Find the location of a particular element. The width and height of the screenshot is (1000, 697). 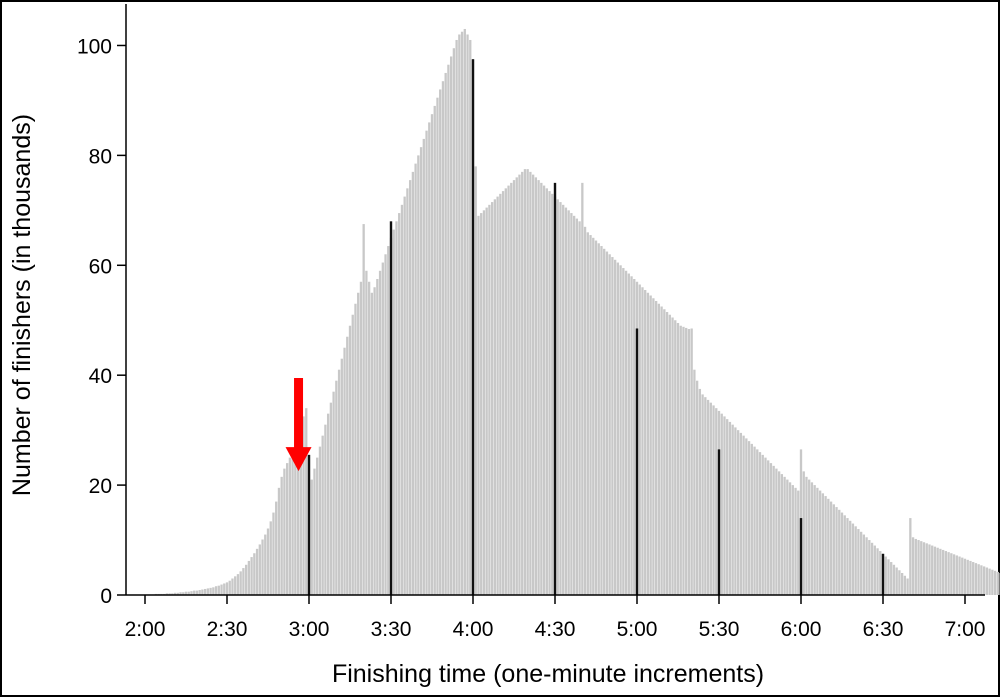

x-tick-label: 6:30 is located at coordinates (883, 629).